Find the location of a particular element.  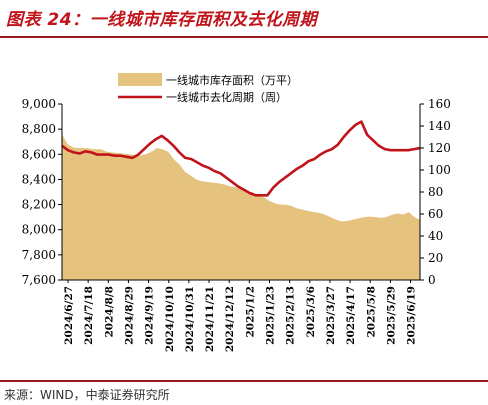

legend-label-inventory: 一线城市库存面积（万平） is located at coordinates (232, 80).